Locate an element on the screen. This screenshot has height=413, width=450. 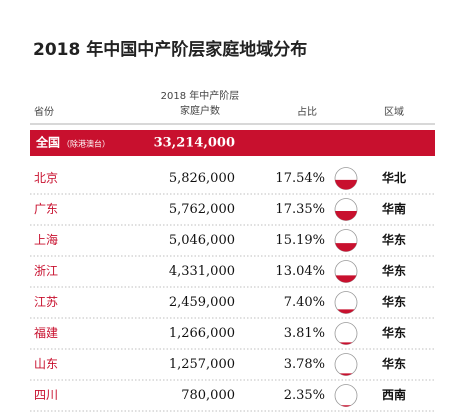
province: 福建 is located at coordinates (46, 332).